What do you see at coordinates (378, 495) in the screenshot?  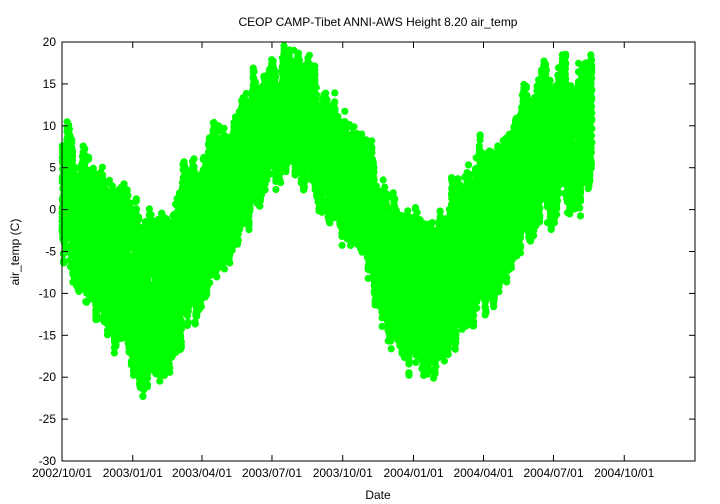 I see `x-axis-label: Date` at bounding box center [378, 495].